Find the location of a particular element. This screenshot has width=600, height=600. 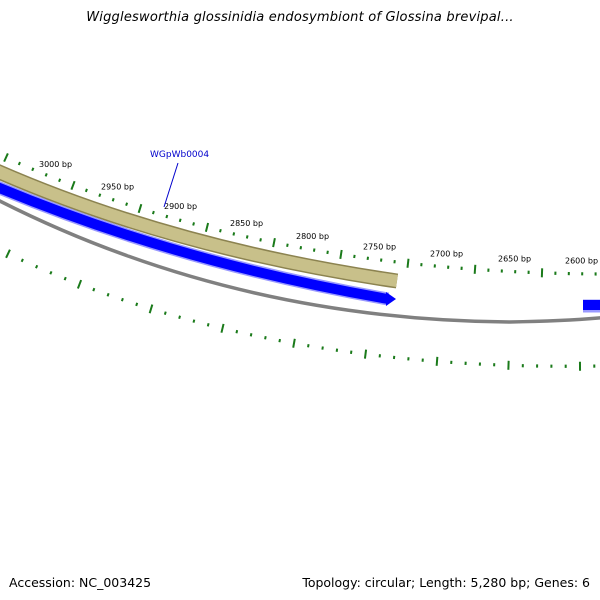

feature-label-leader is located at coordinates (171, 185).